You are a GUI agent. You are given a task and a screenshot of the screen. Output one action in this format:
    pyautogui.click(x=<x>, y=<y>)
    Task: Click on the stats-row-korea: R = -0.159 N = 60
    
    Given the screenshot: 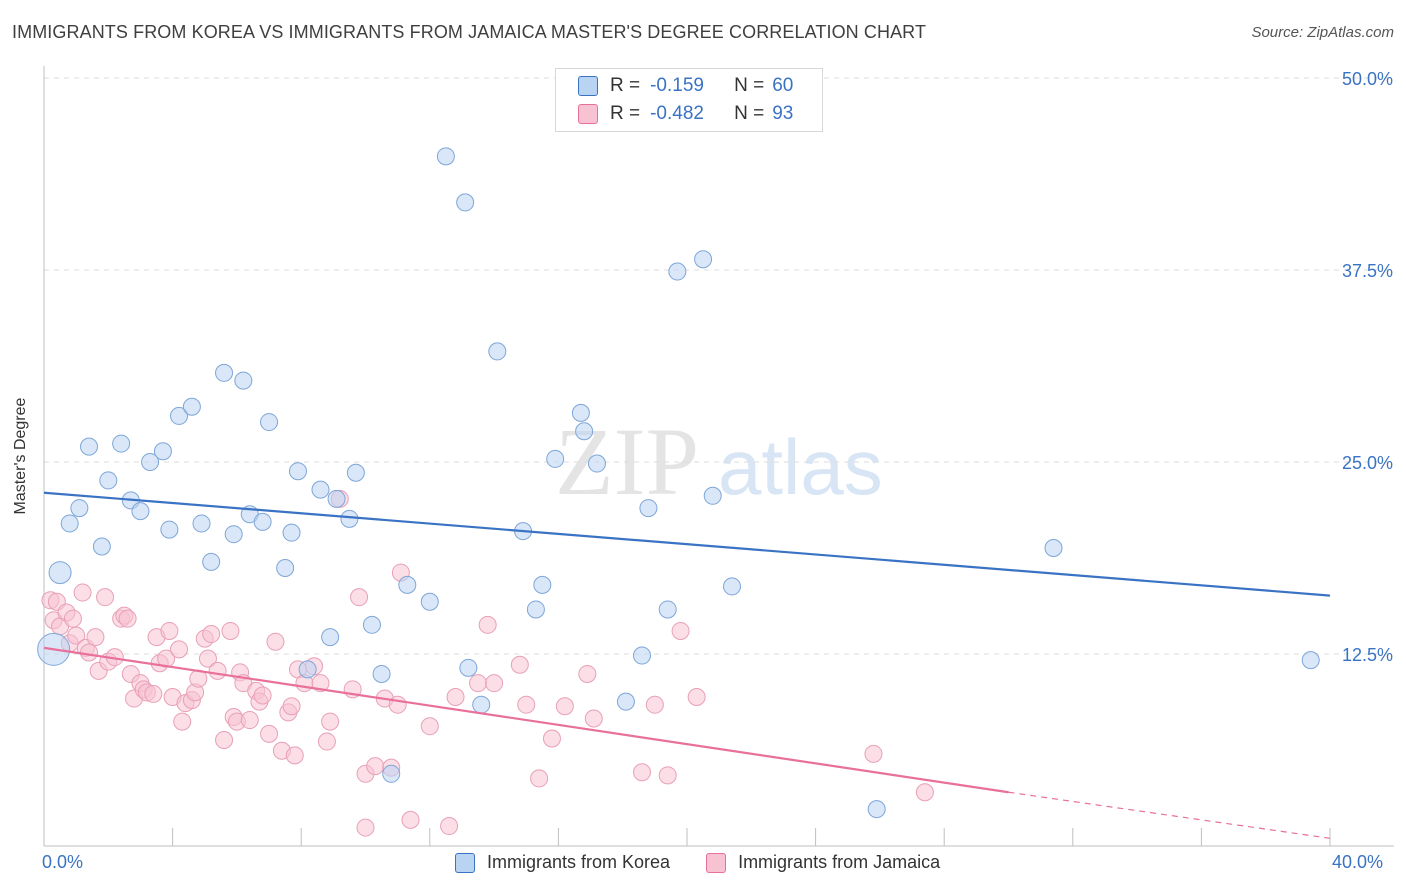 What is the action you would take?
    pyautogui.click(x=685, y=86)
    